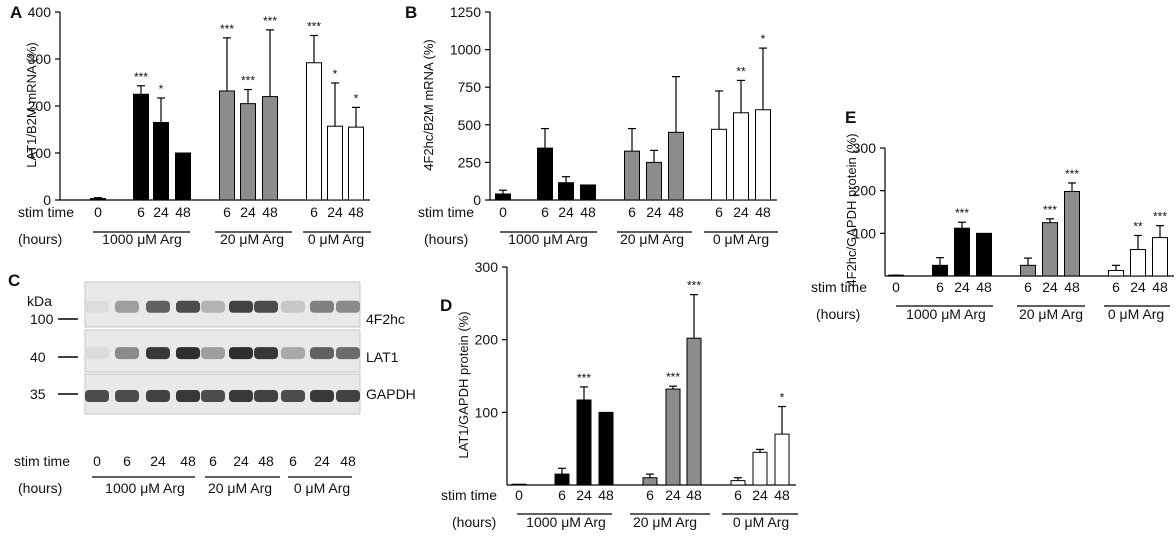 The height and width of the screenshot is (540, 1176). Describe the element at coordinates (391, 394) in the screenshot. I see `band-label: GAPDH` at that location.